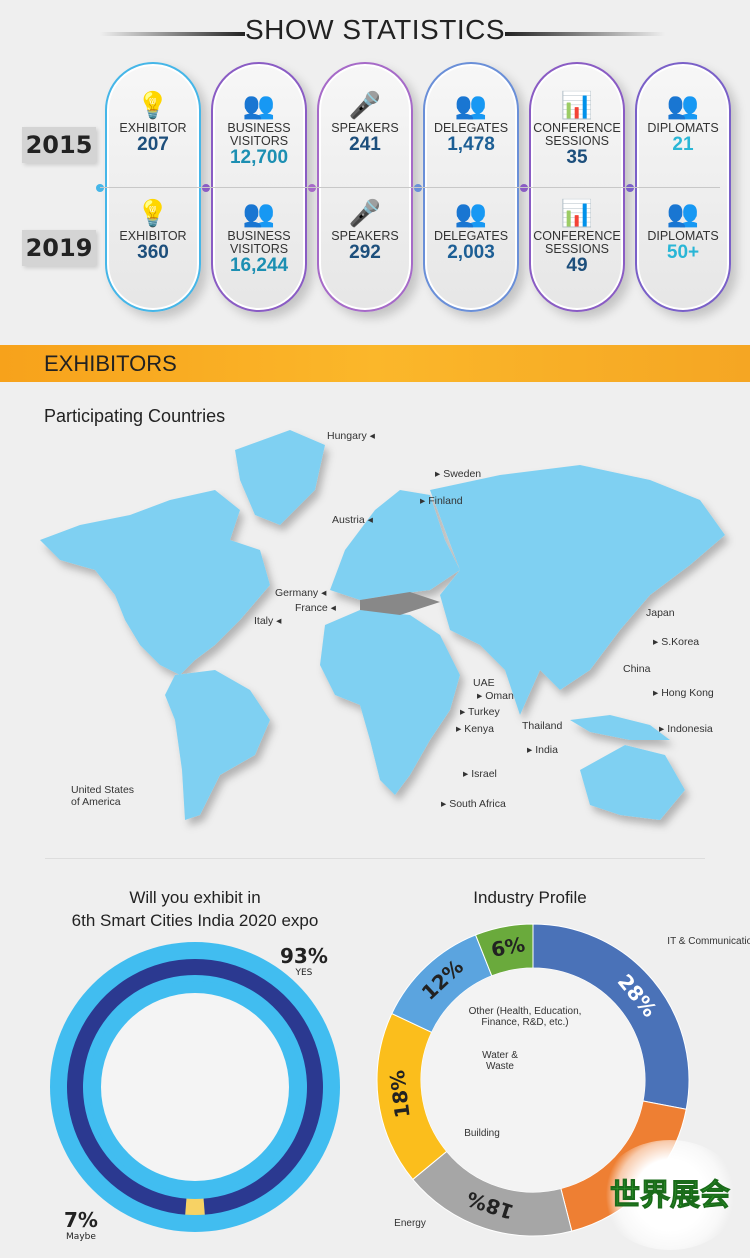 This screenshot has height=1258, width=750. I want to click on country-label: ▸ Finland, so click(441, 501).